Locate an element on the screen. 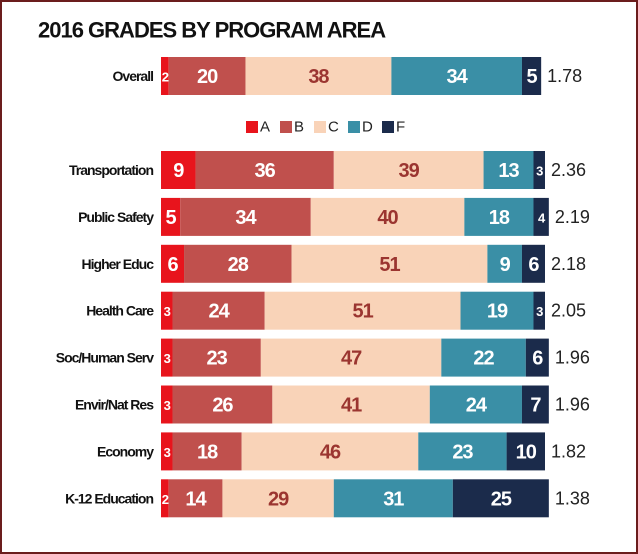 The height and width of the screenshot is (554, 638). chart-title: 2016 GRADES BY PROGRAM AREA is located at coordinates (212, 30).